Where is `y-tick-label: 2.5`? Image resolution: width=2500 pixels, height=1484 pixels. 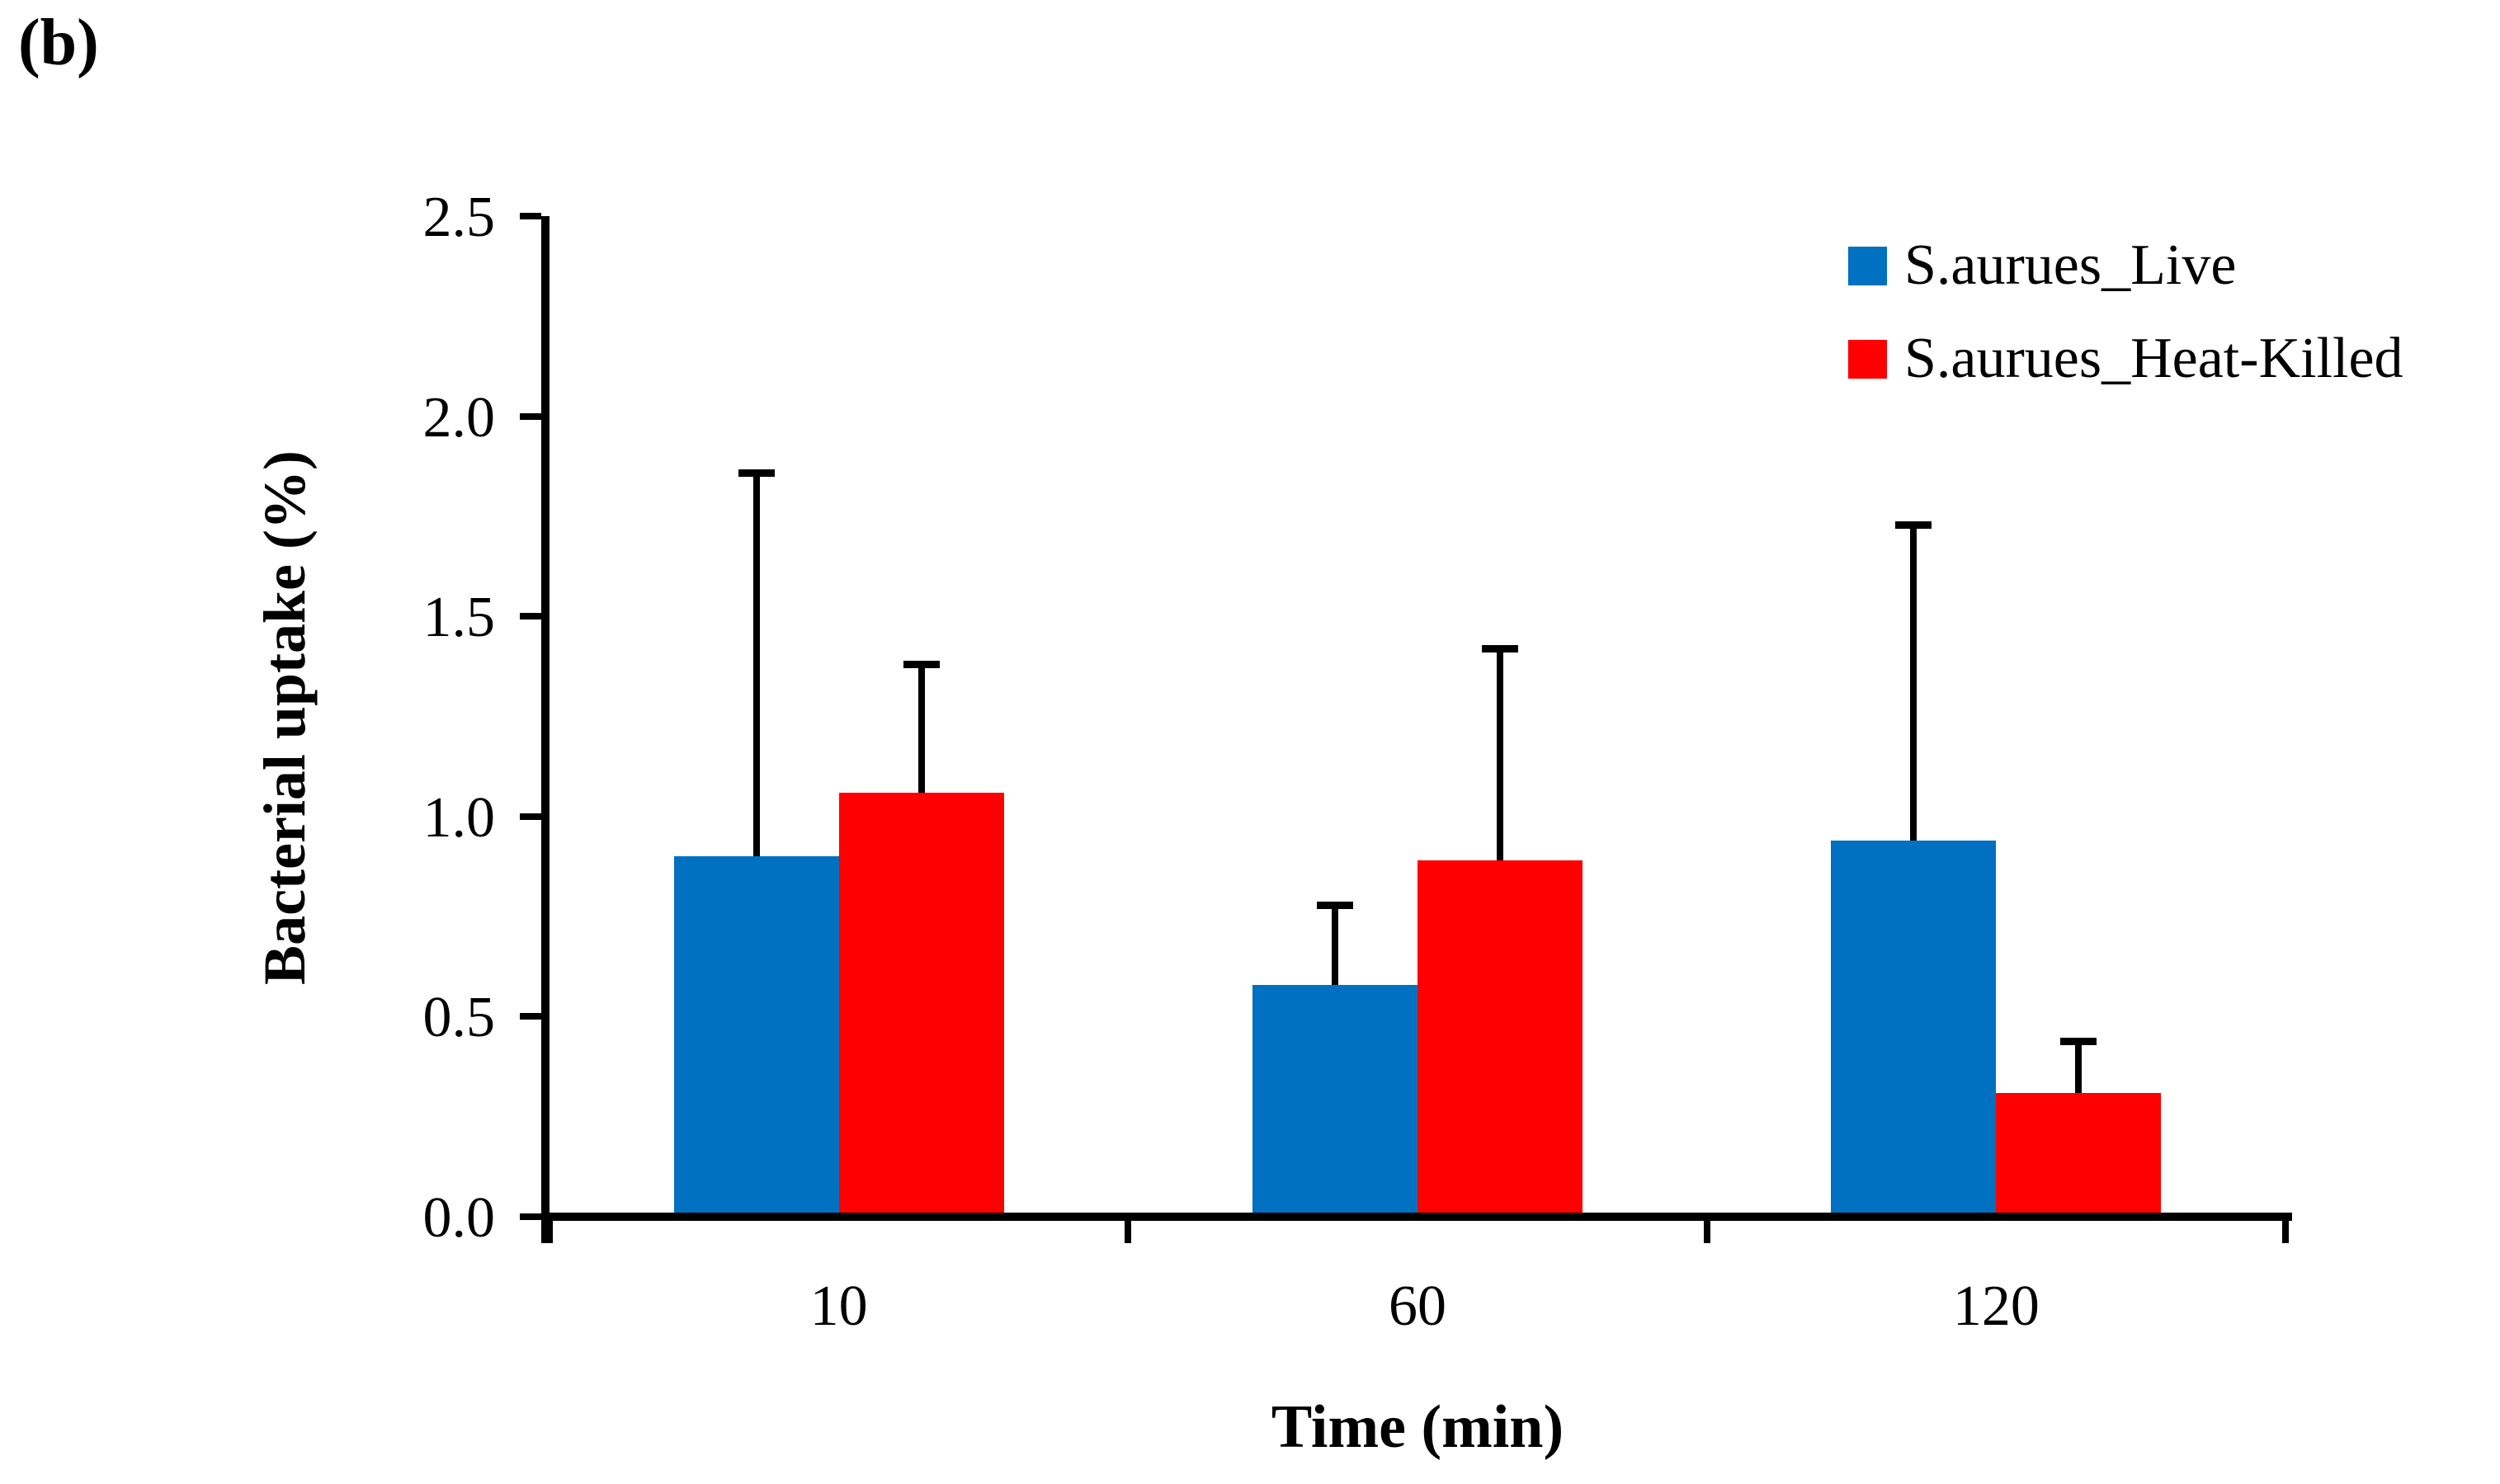 y-tick-label: 2.5 is located at coordinates (459, 217).